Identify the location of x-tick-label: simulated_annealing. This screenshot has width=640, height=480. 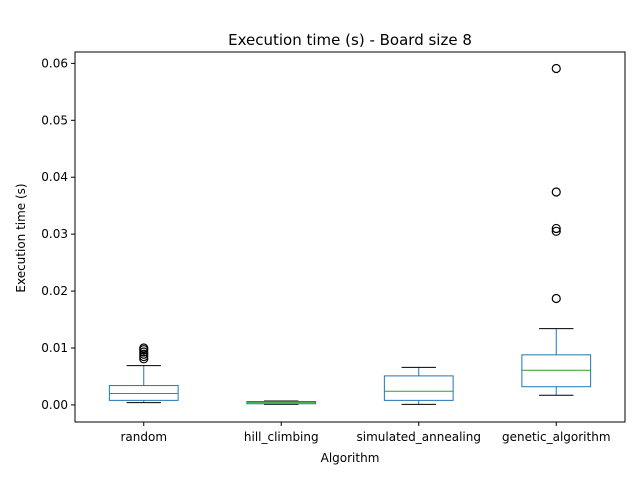
(419, 437).